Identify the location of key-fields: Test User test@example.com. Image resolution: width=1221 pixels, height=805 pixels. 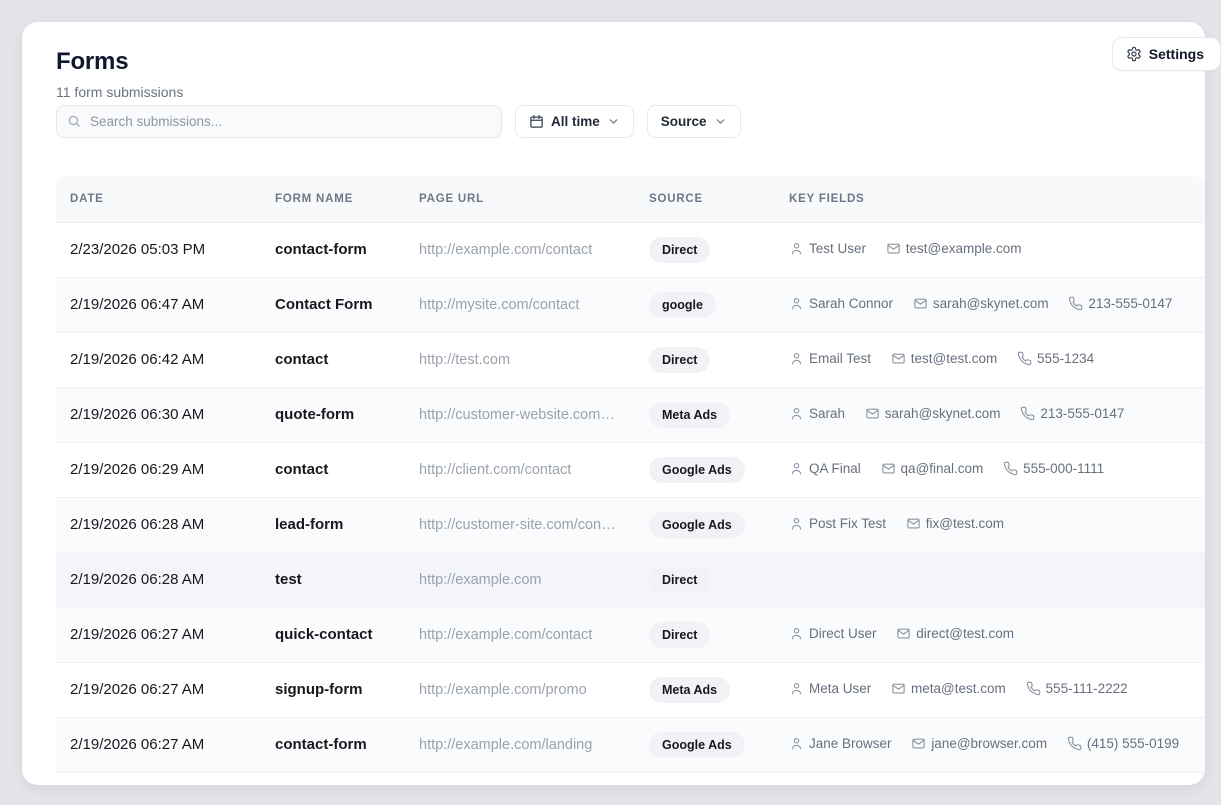
(997, 250).